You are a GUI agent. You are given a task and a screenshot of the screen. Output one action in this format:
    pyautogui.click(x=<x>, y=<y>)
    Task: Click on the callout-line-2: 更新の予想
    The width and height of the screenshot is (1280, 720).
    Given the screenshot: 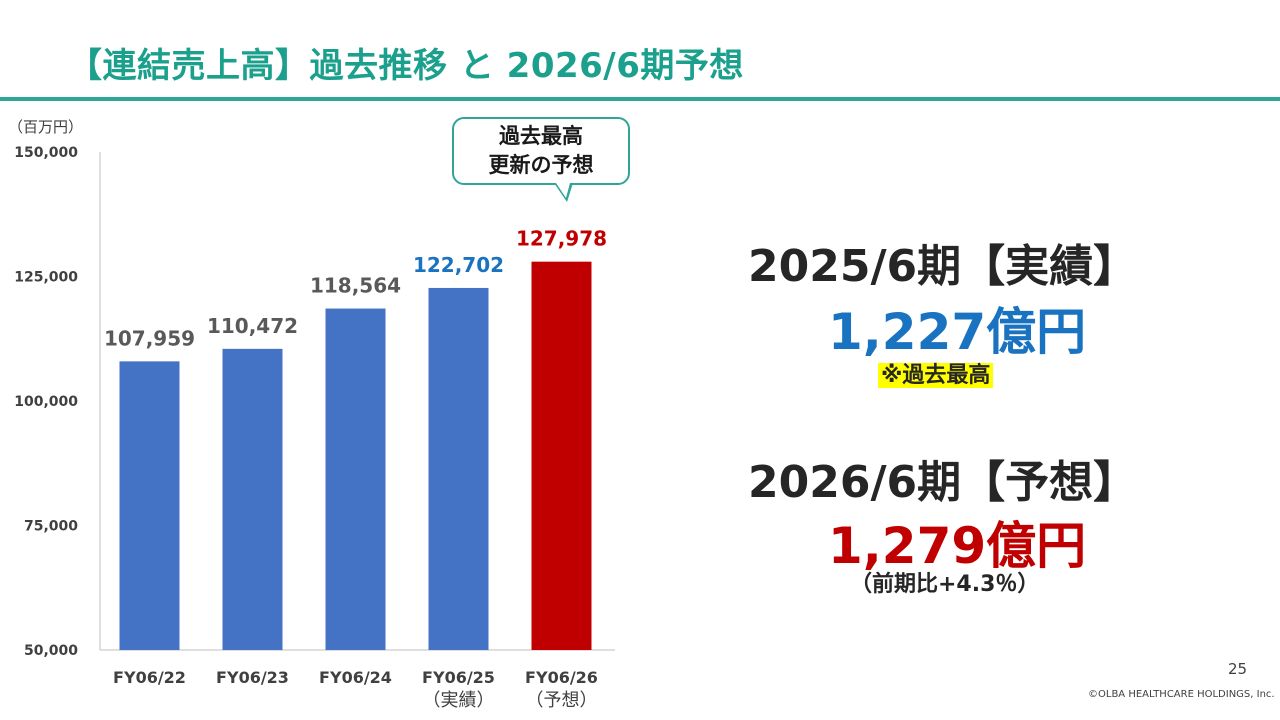 What is the action you would take?
    pyautogui.click(x=541, y=165)
    